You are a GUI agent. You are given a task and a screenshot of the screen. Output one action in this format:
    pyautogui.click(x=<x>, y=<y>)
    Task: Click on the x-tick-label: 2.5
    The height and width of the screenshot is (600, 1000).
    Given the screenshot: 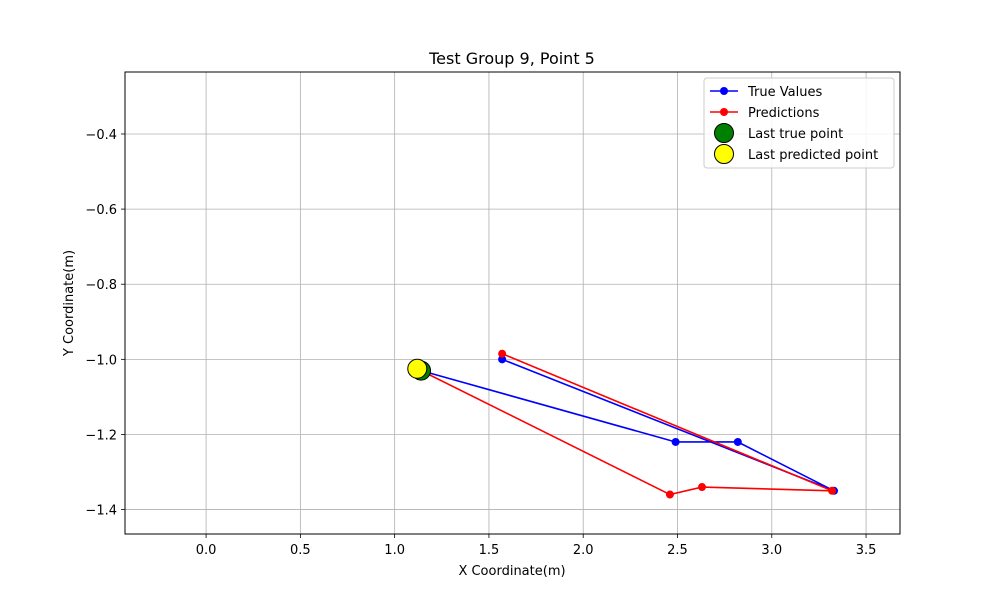 What is the action you would take?
    pyautogui.click(x=677, y=550)
    